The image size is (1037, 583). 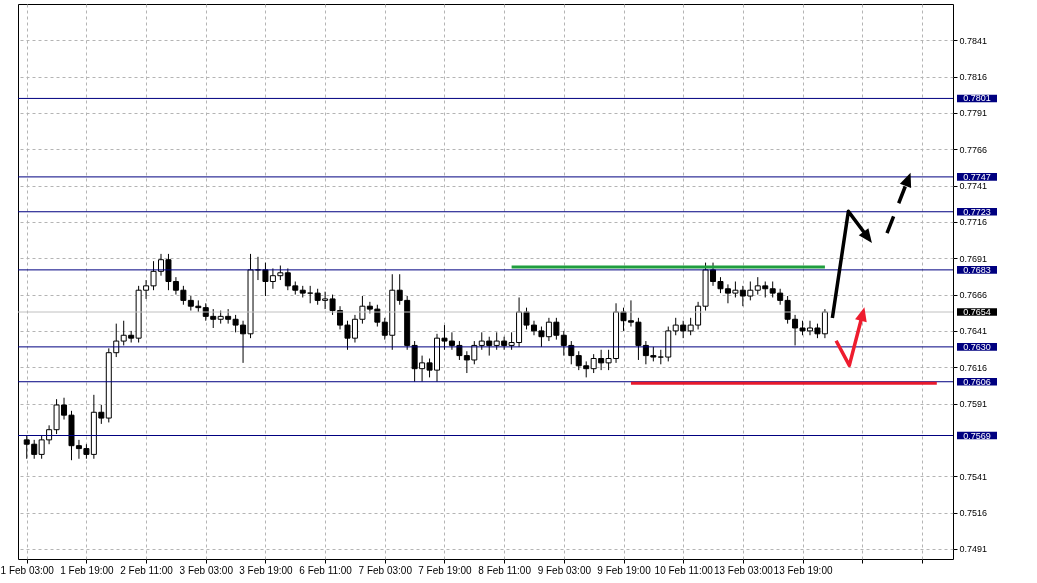 What do you see at coordinates (977, 211) in the screenshot?
I see `ref-line-label: 0.7723` at bounding box center [977, 211].